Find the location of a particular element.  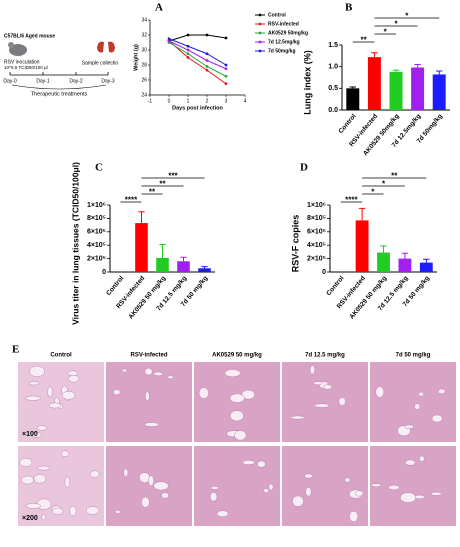

x-tick-label: AK0529 50 mg/kg is located at coordinates (147, 298).